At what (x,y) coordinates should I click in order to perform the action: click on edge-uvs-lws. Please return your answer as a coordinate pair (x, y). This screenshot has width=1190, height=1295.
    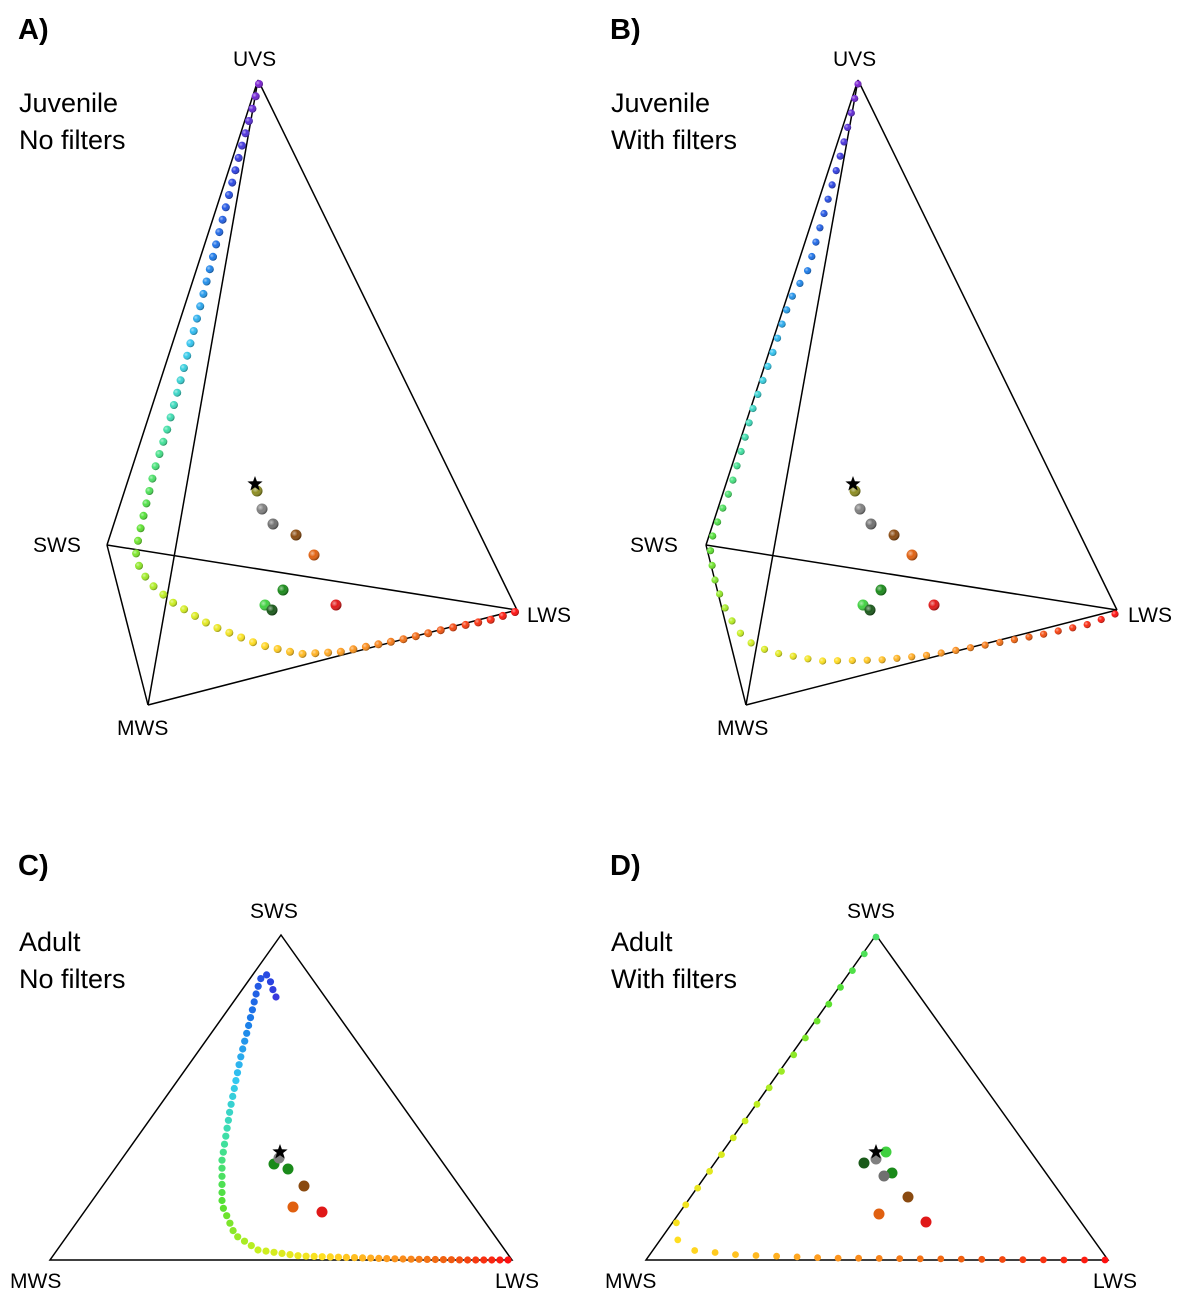
    Looking at the image, I should click on (387, 345).